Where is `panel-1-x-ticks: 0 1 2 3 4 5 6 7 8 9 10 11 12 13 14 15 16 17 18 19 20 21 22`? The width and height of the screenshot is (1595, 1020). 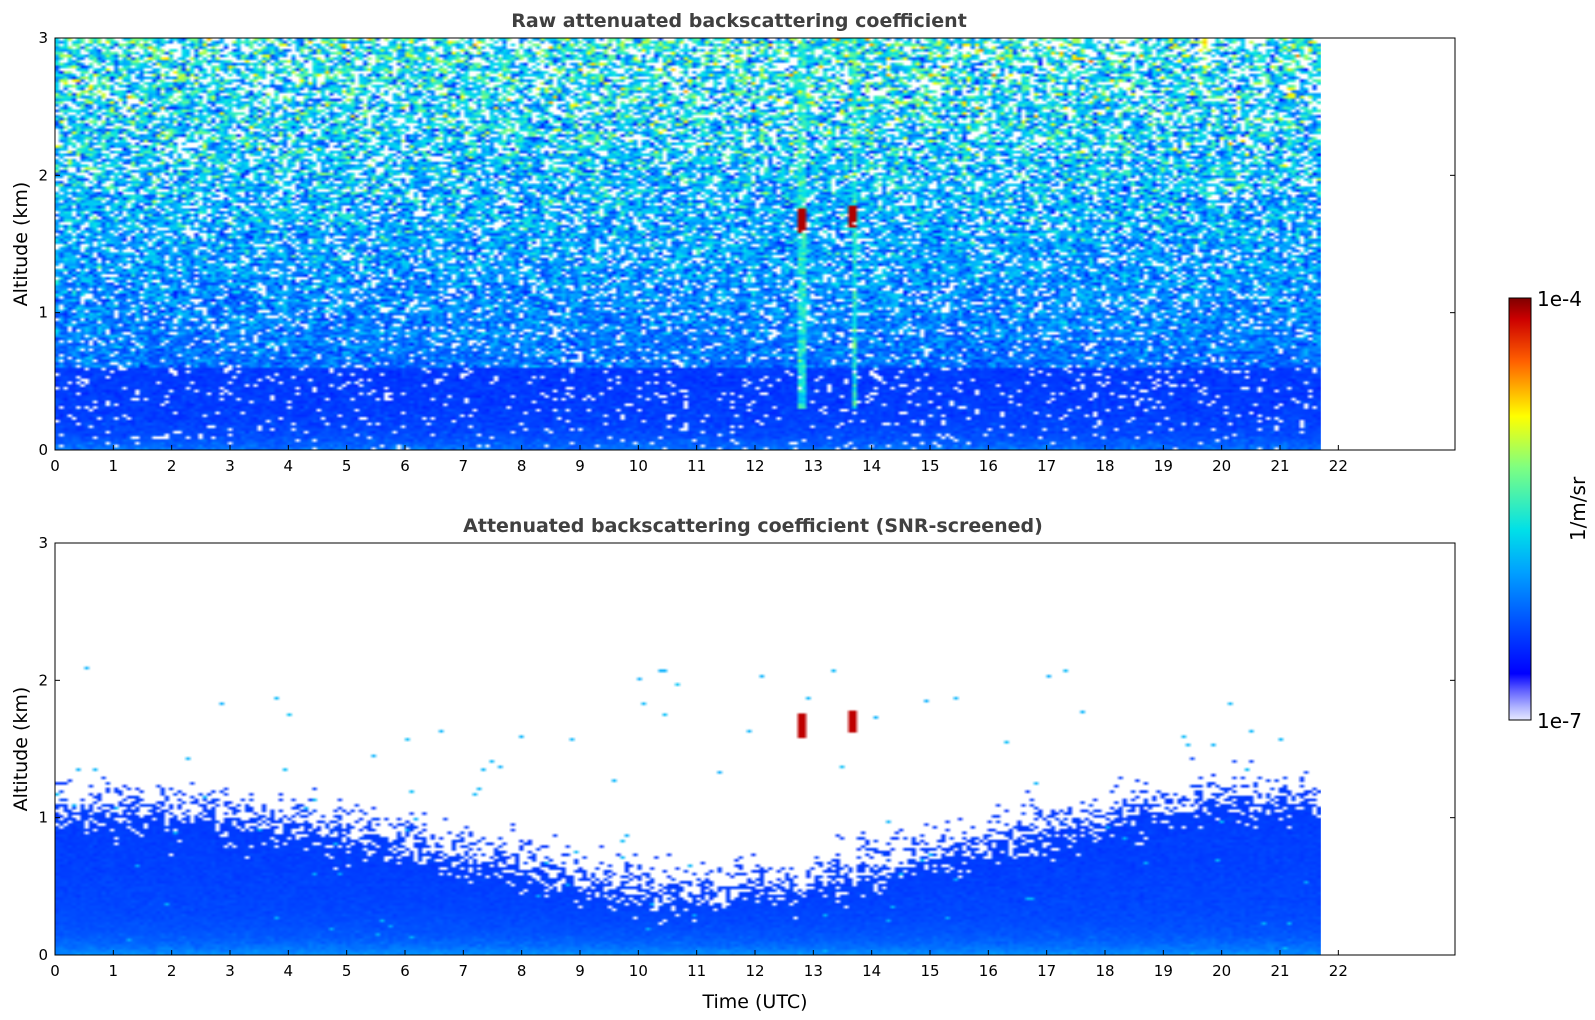 panel-1-x-ticks: 0 1 2 3 4 5 6 7 8 9 10 11 12 13 14 15 16 17 18 19 20 21 22 is located at coordinates (699, 460).